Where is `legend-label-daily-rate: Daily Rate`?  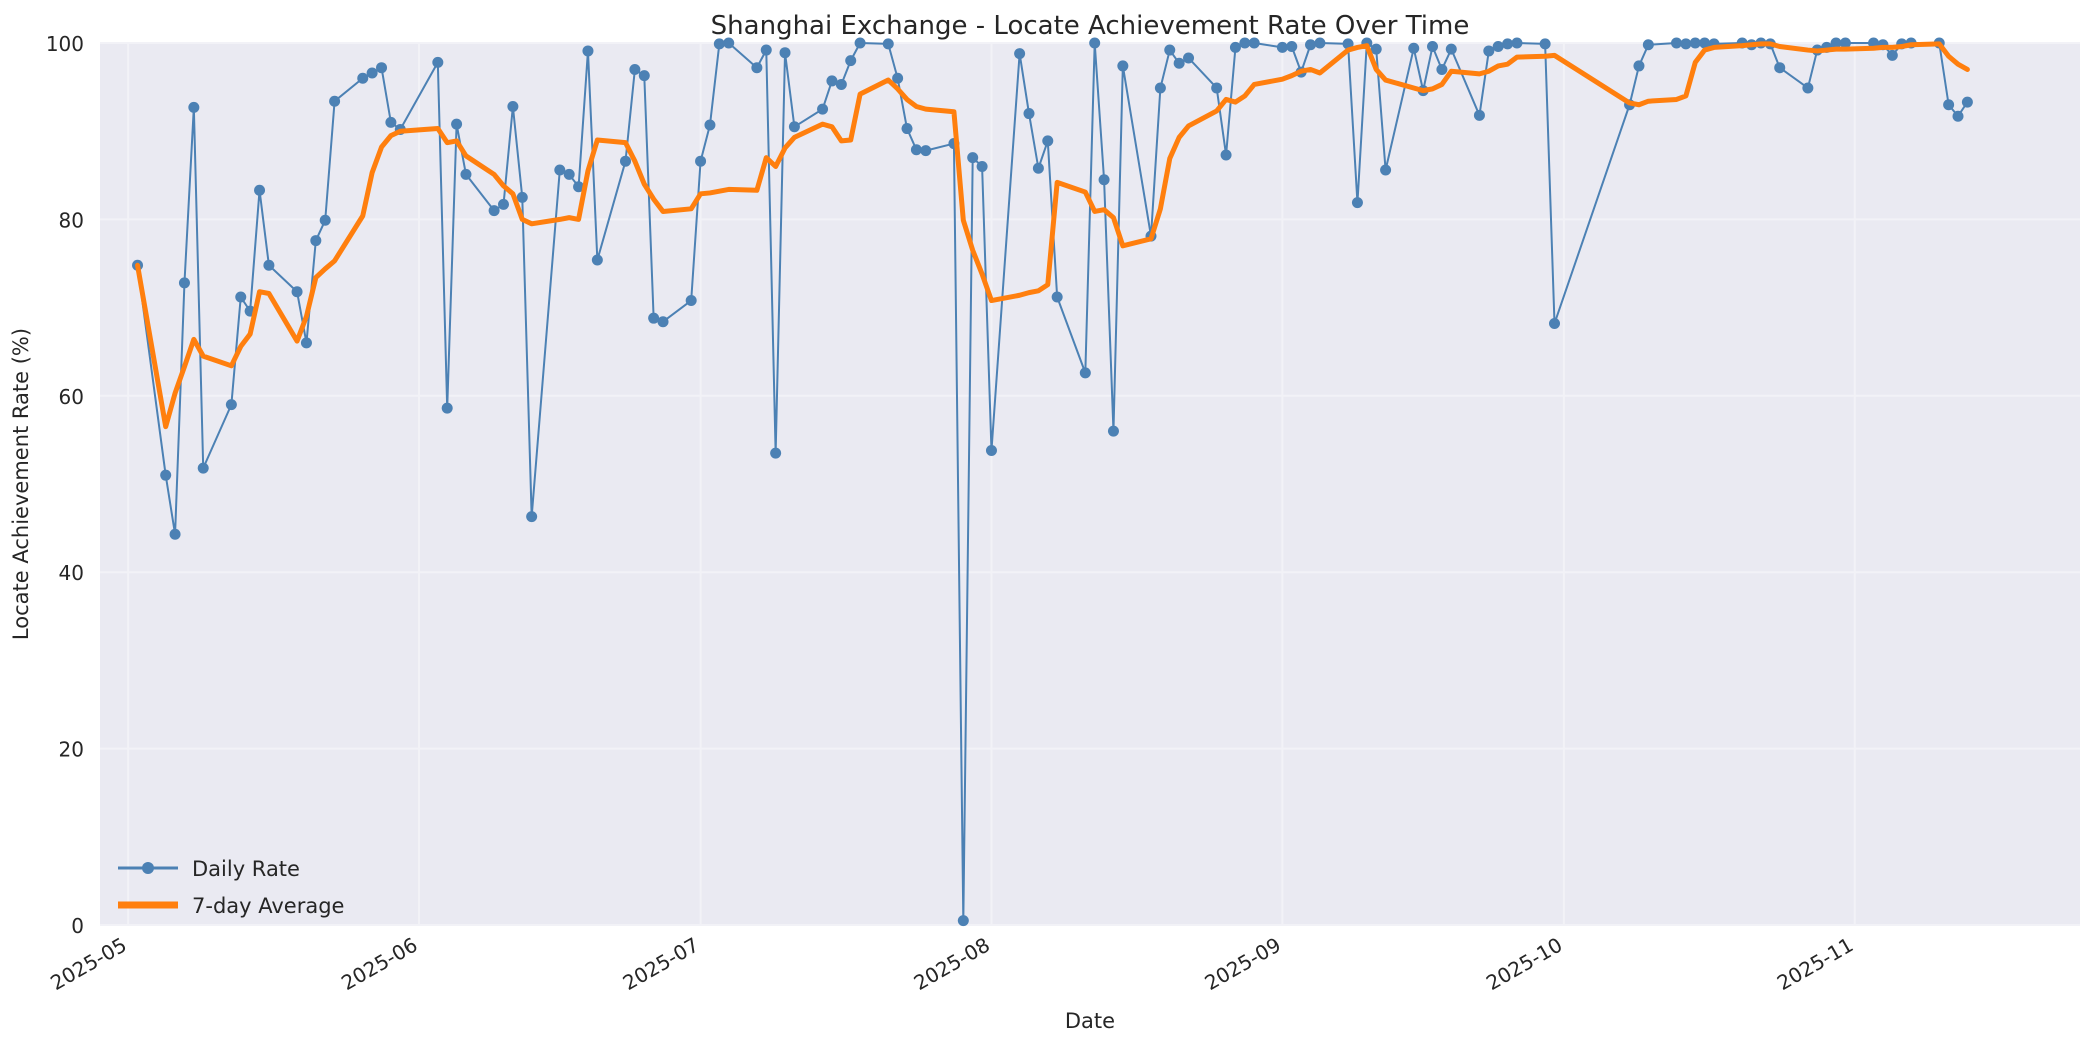
legend-label-daily-rate: Daily Rate is located at coordinates (246, 869).